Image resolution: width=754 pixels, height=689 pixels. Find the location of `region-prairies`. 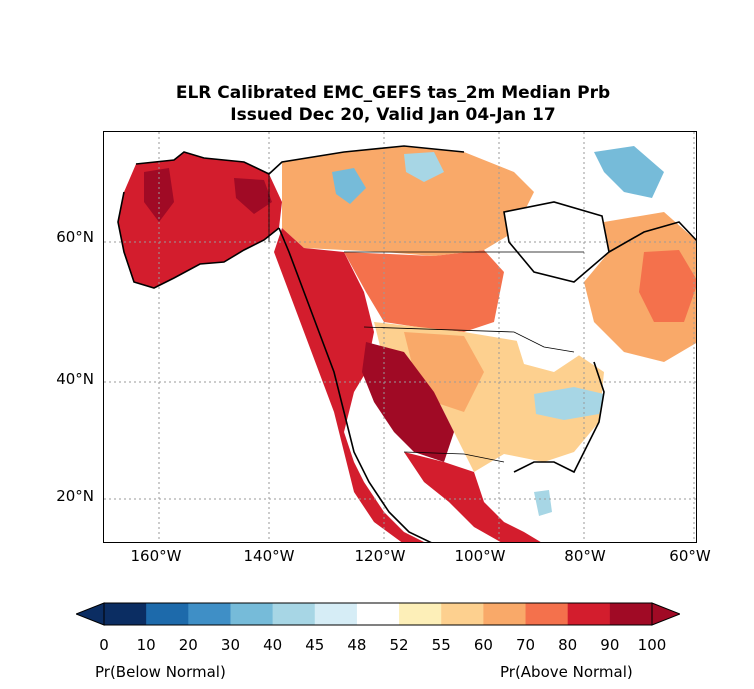

region-prairies is located at coordinates (424, 291).